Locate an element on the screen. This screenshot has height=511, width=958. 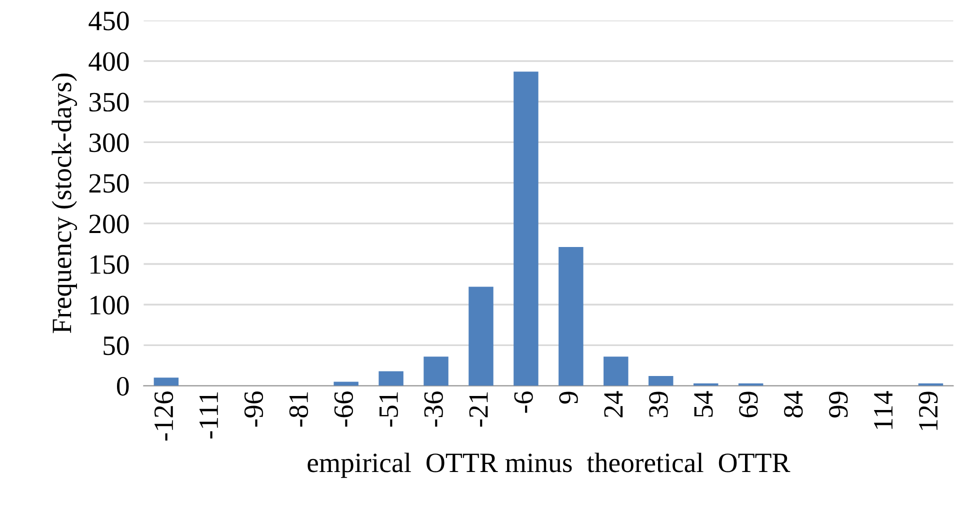
x-tick-label: 114 is located at coordinates (883, 410).